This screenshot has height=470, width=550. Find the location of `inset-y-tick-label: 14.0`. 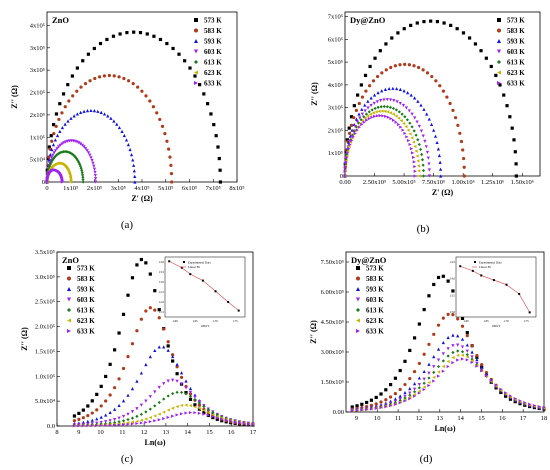

inset-y-tick-label: 14.0 is located at coordinates (453, 279).